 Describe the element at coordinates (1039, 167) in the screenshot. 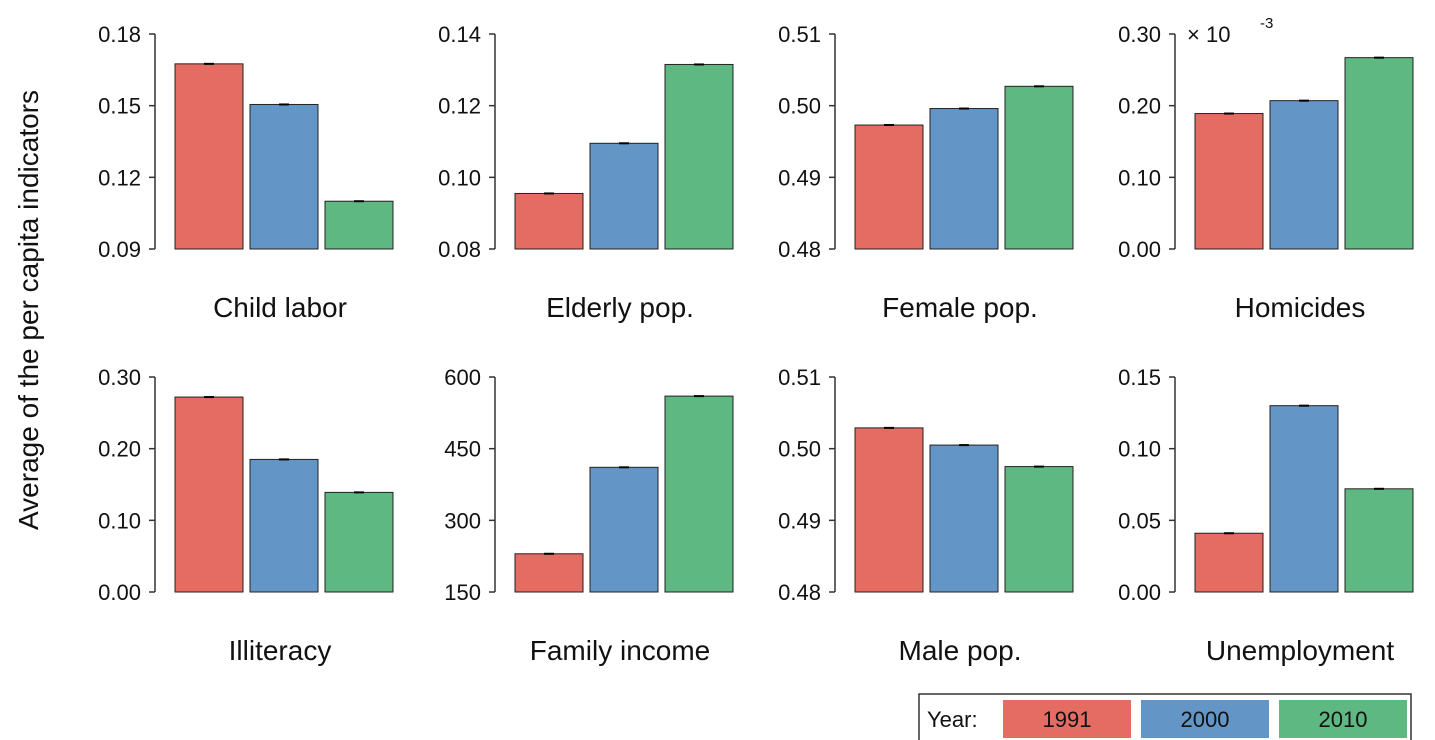

I see `bar-female-pop-2010` at that location.